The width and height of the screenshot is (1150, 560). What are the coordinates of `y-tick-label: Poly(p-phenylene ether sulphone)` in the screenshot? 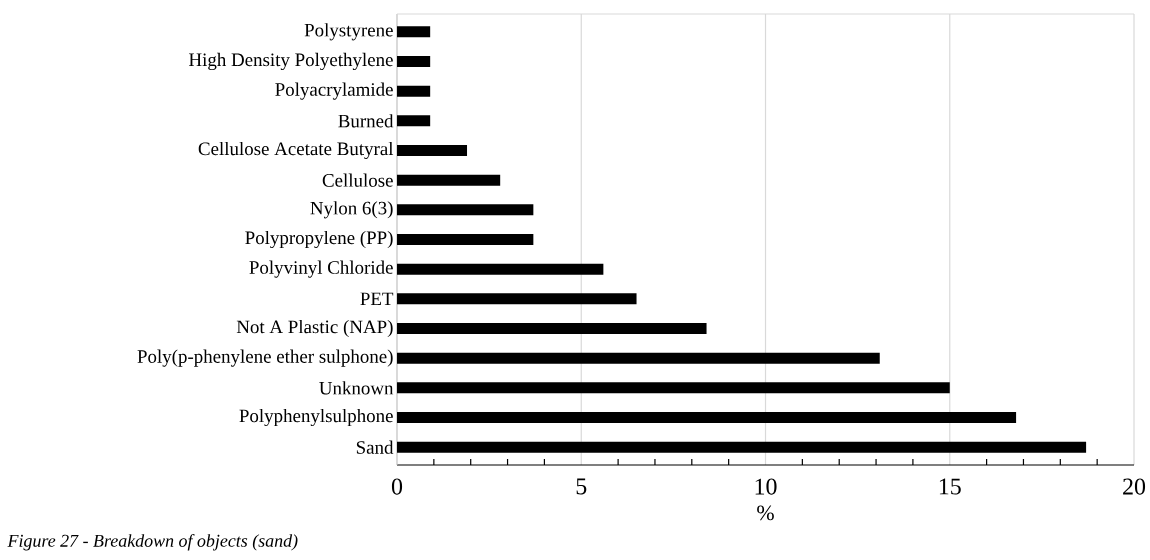 It's located at (265, 358).